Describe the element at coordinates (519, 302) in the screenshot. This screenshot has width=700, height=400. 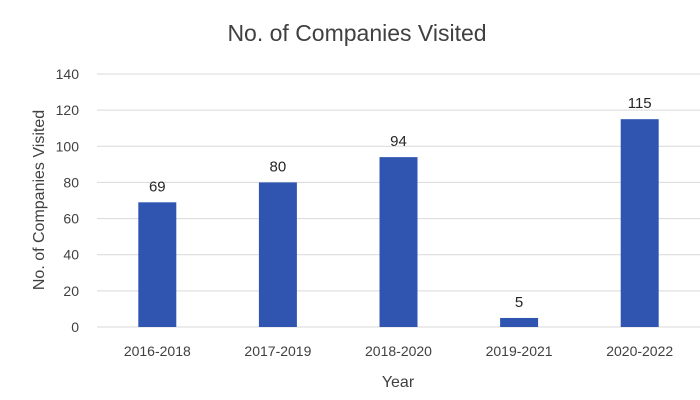
I see `data-label: 5` at that location.